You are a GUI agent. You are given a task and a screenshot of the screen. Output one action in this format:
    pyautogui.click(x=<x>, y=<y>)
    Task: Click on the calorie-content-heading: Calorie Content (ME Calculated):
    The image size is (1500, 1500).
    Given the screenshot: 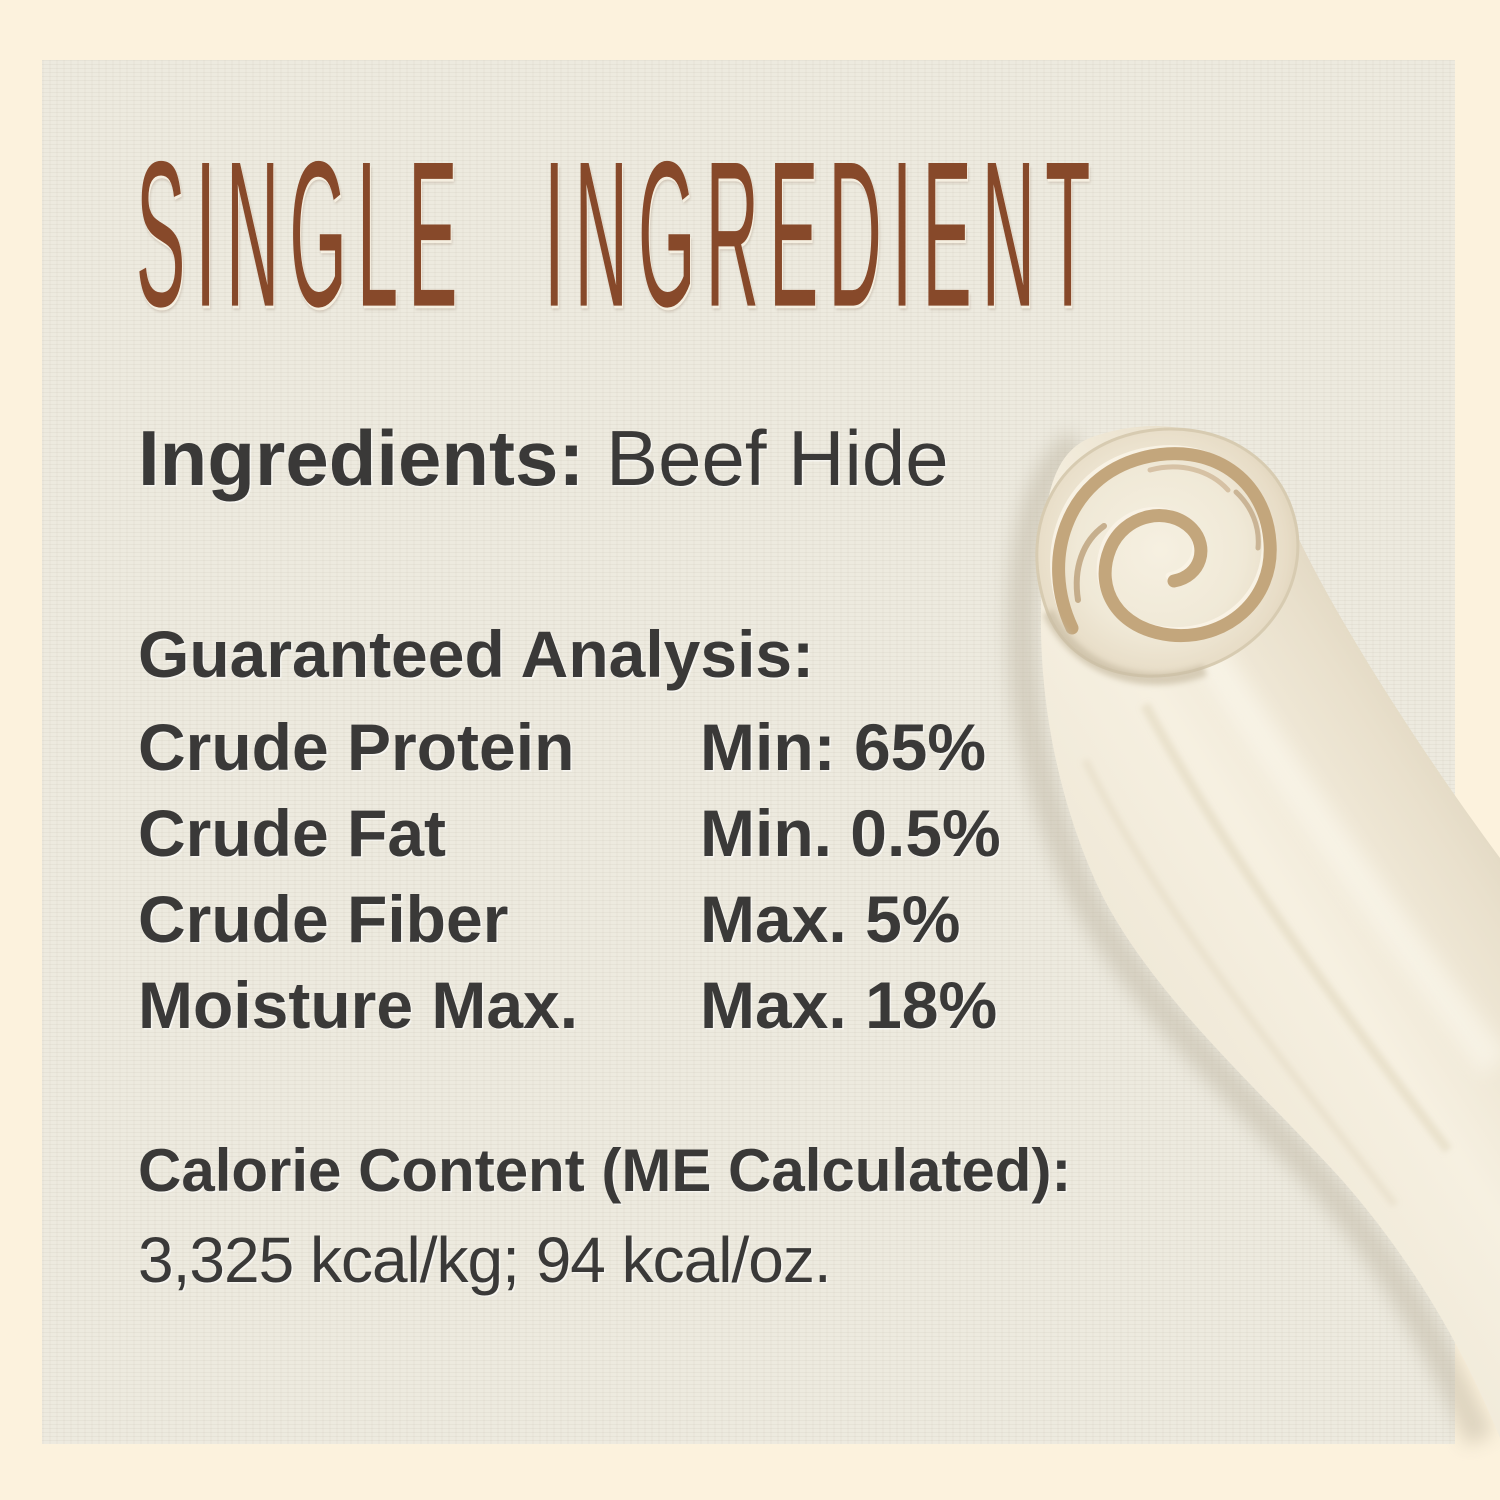 What is the action you would take?
    pyautogui.click(x=605, y=1170)
    